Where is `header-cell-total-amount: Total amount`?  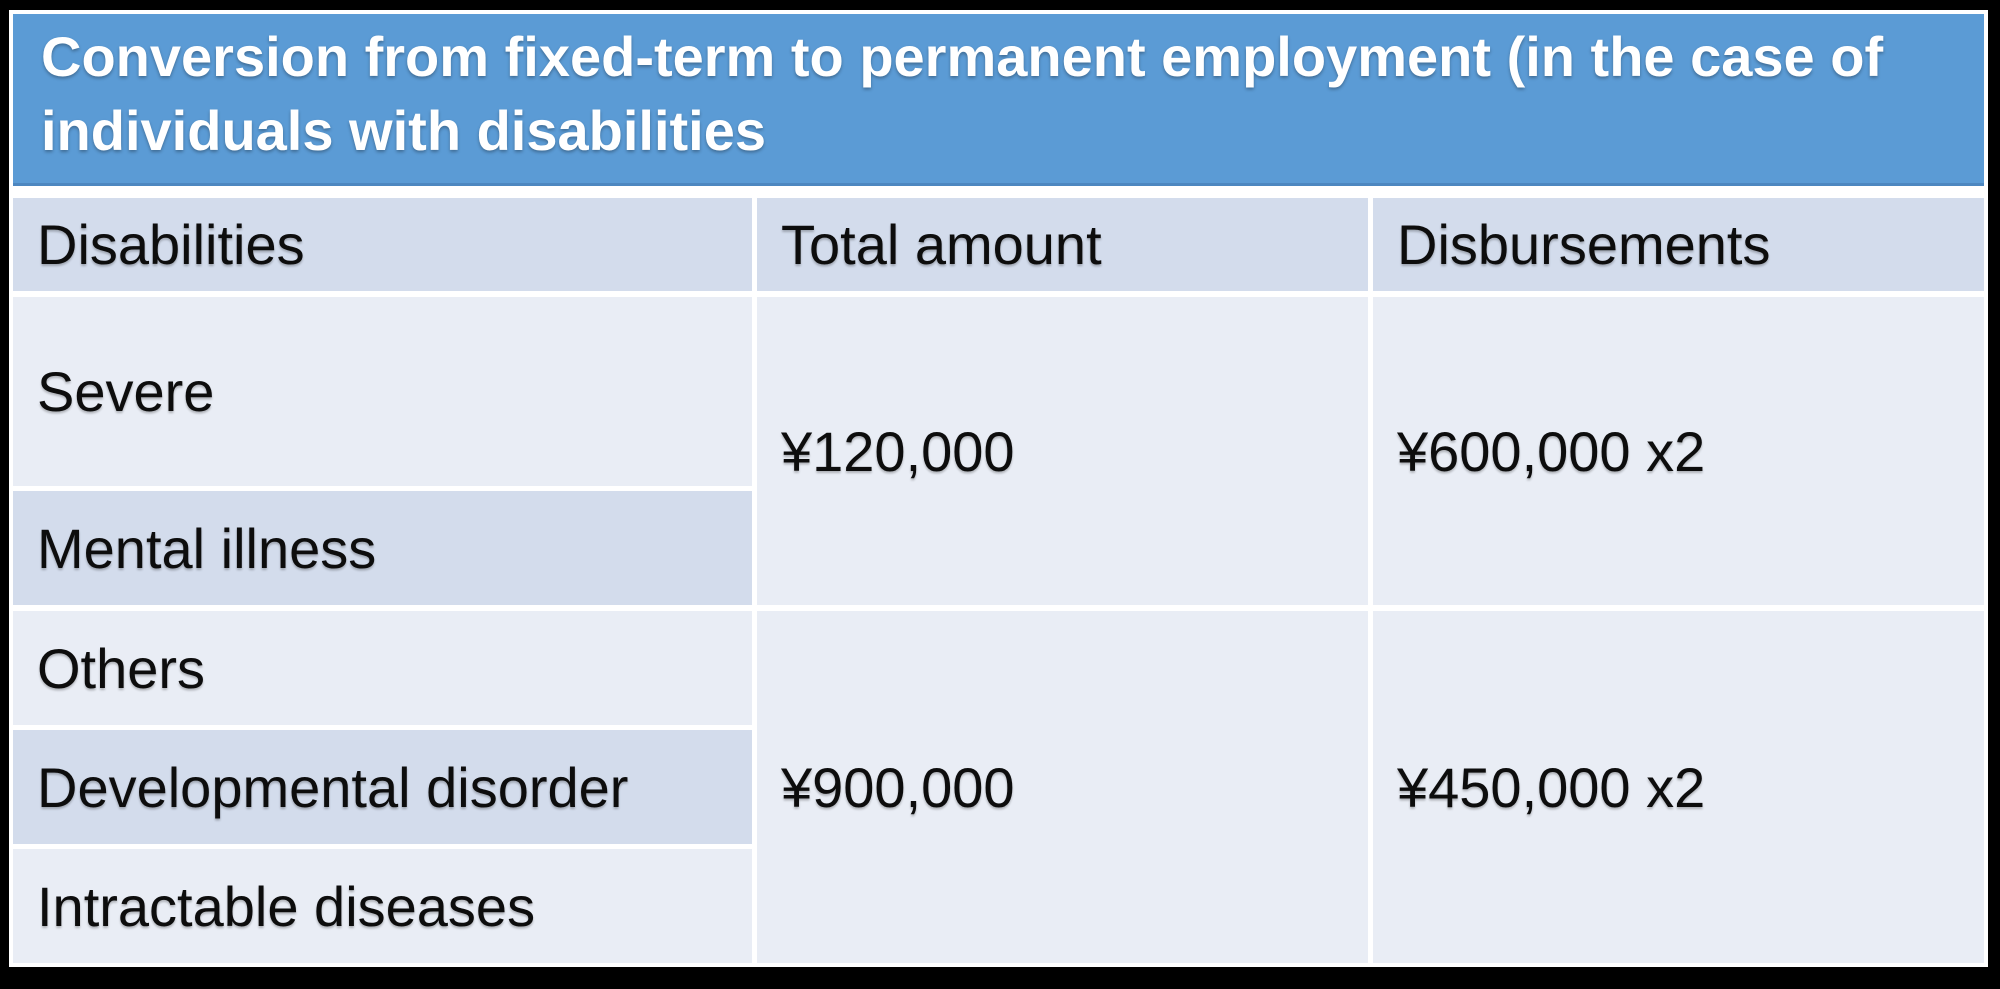 header-cell-total-amount: Total amount is located at coordinates (1062, 244).